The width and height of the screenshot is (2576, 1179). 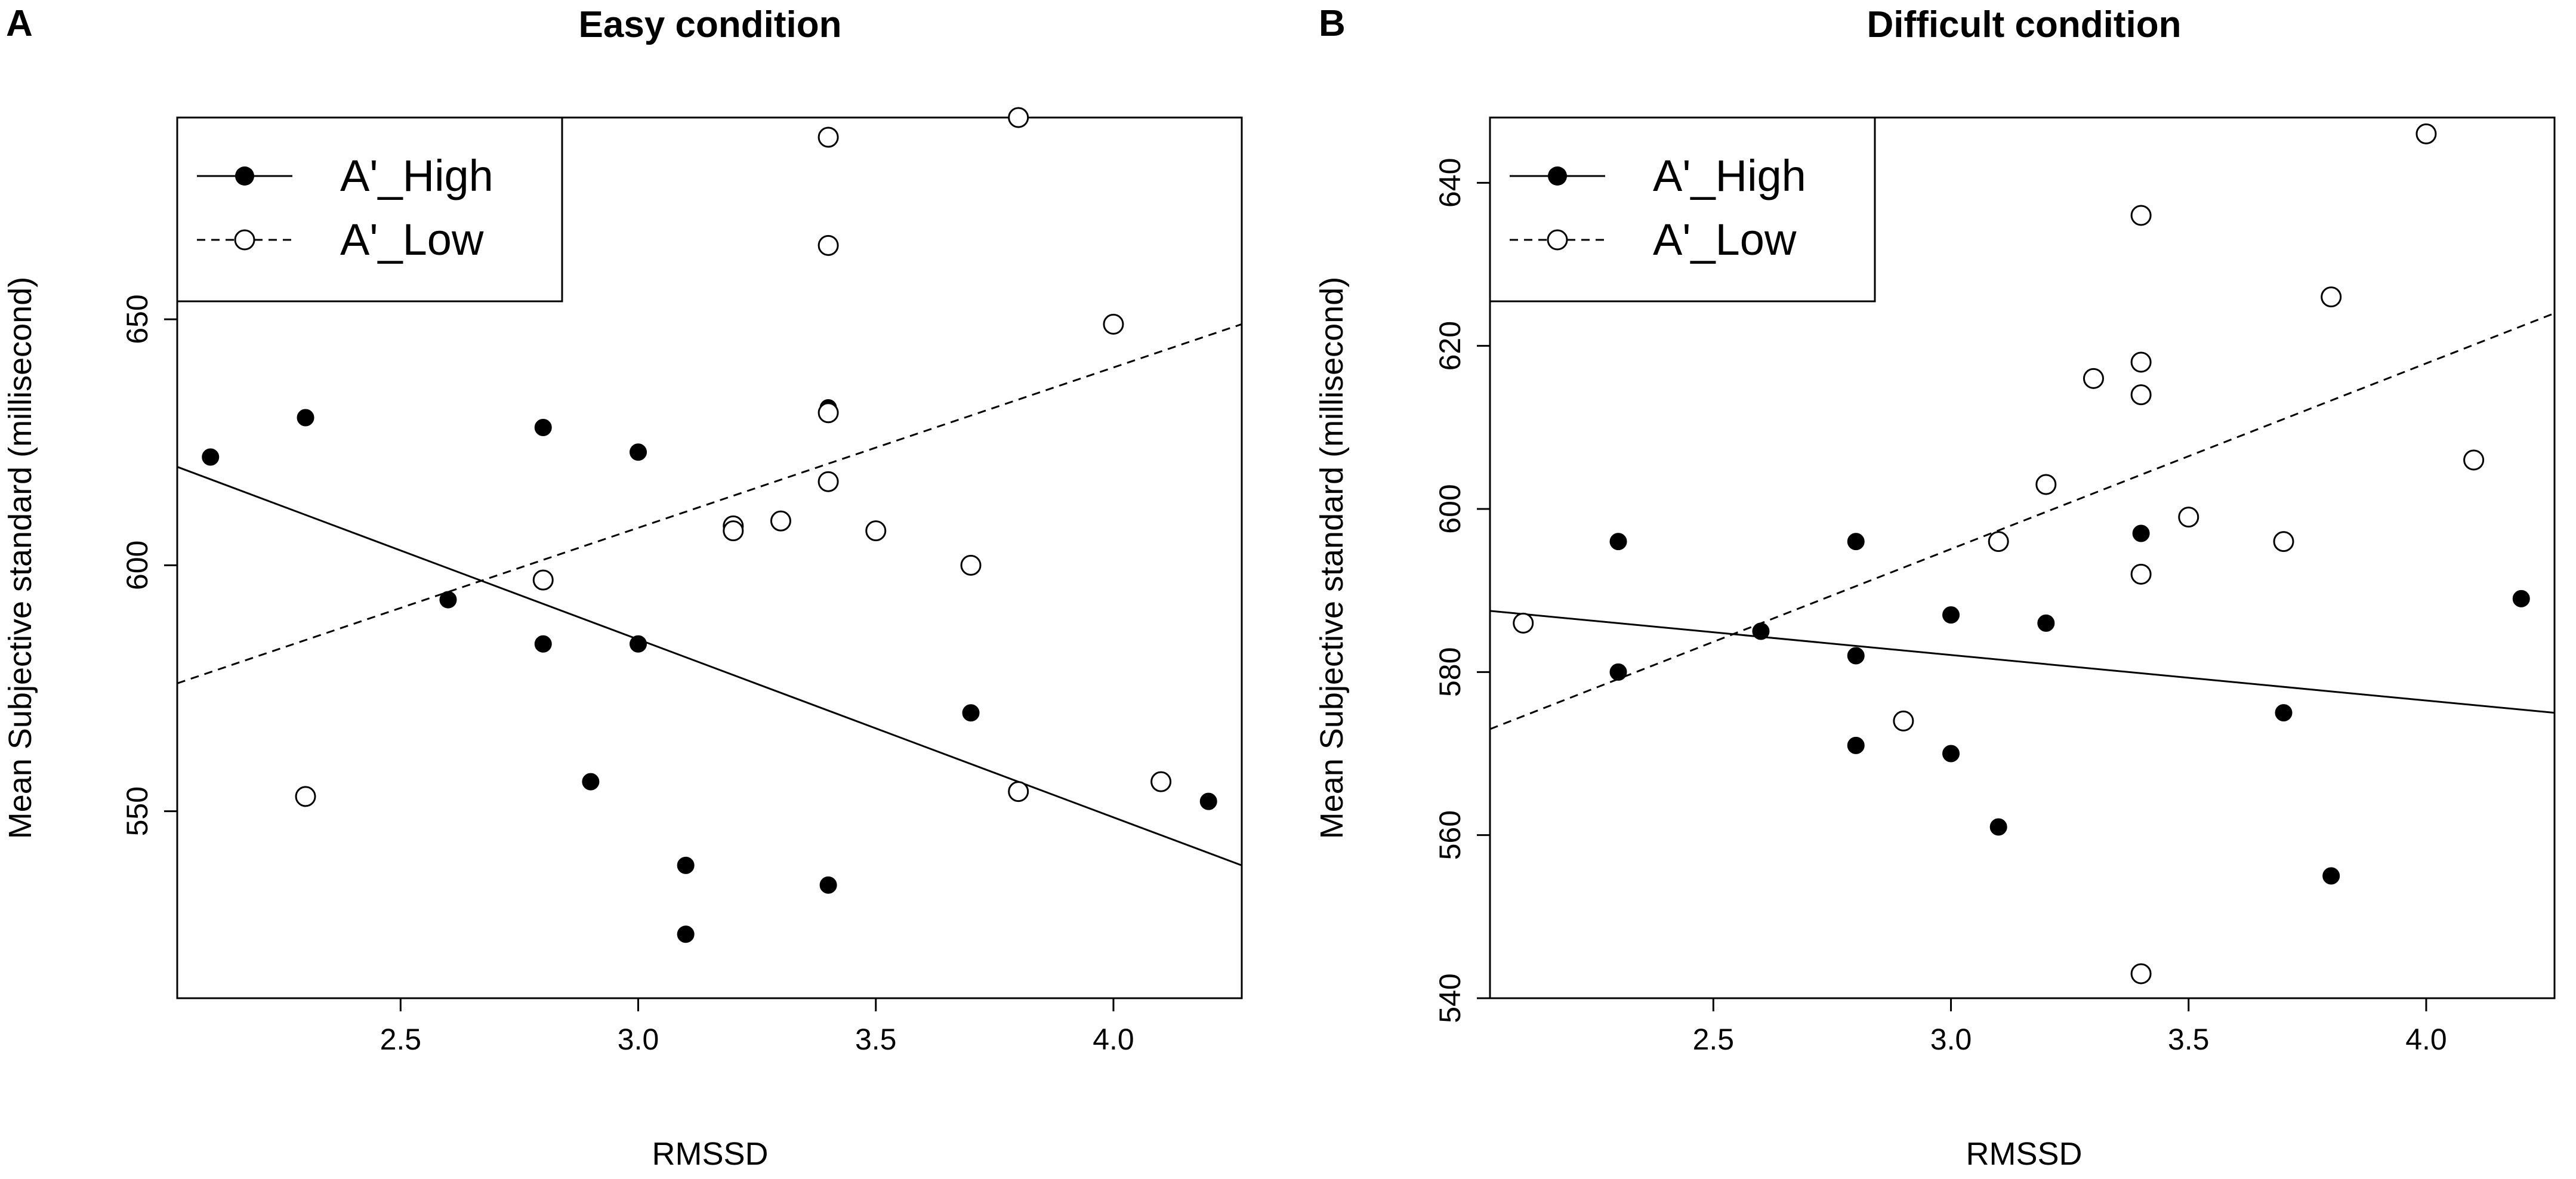 What do you see at coordinates (1332, 558) in the screenshot?
I see `y-axis-label-b: Mean Subjective standard (millisecond)` at bounding box center [1332, 558].